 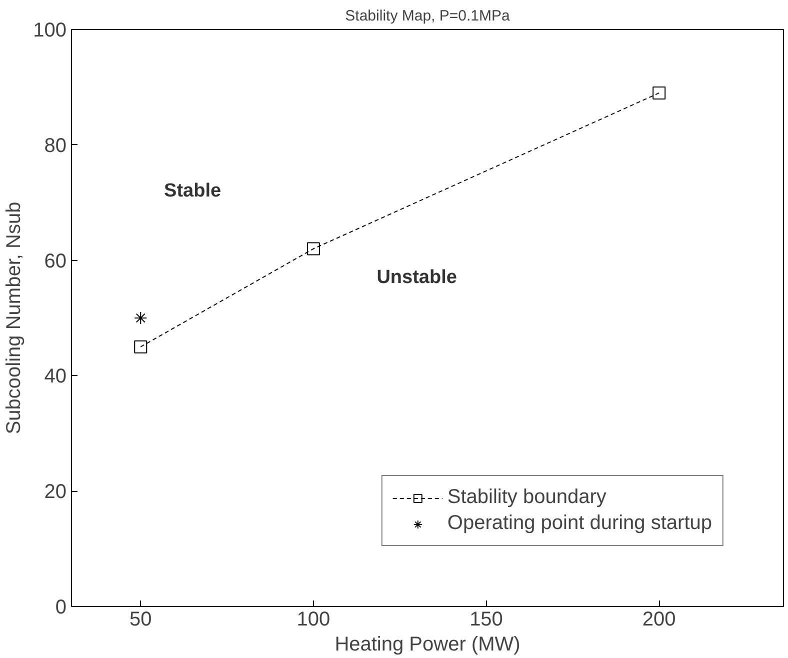 I want to click on legend-label: Stability boundary, so click(x=526, y=497).